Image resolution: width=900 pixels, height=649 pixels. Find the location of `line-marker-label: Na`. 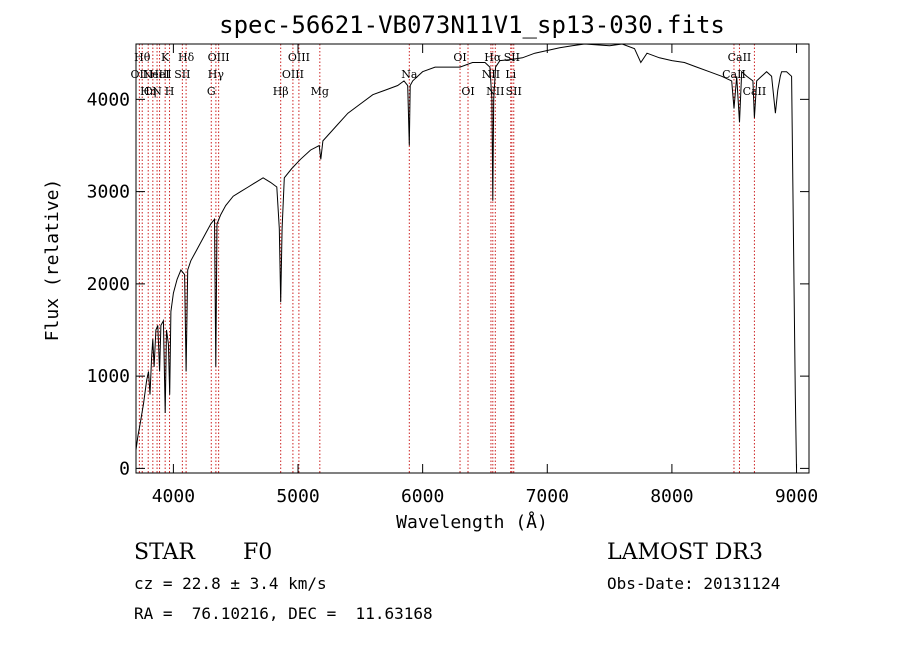

line-marker-label: Na is located at coordinates (409, 74).